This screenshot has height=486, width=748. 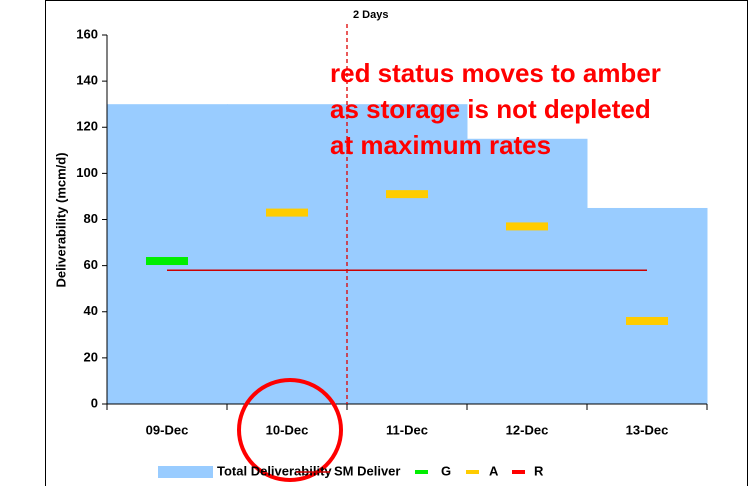 I want to click on annotation: as storage is not depleted, so click(x=490, y=109).